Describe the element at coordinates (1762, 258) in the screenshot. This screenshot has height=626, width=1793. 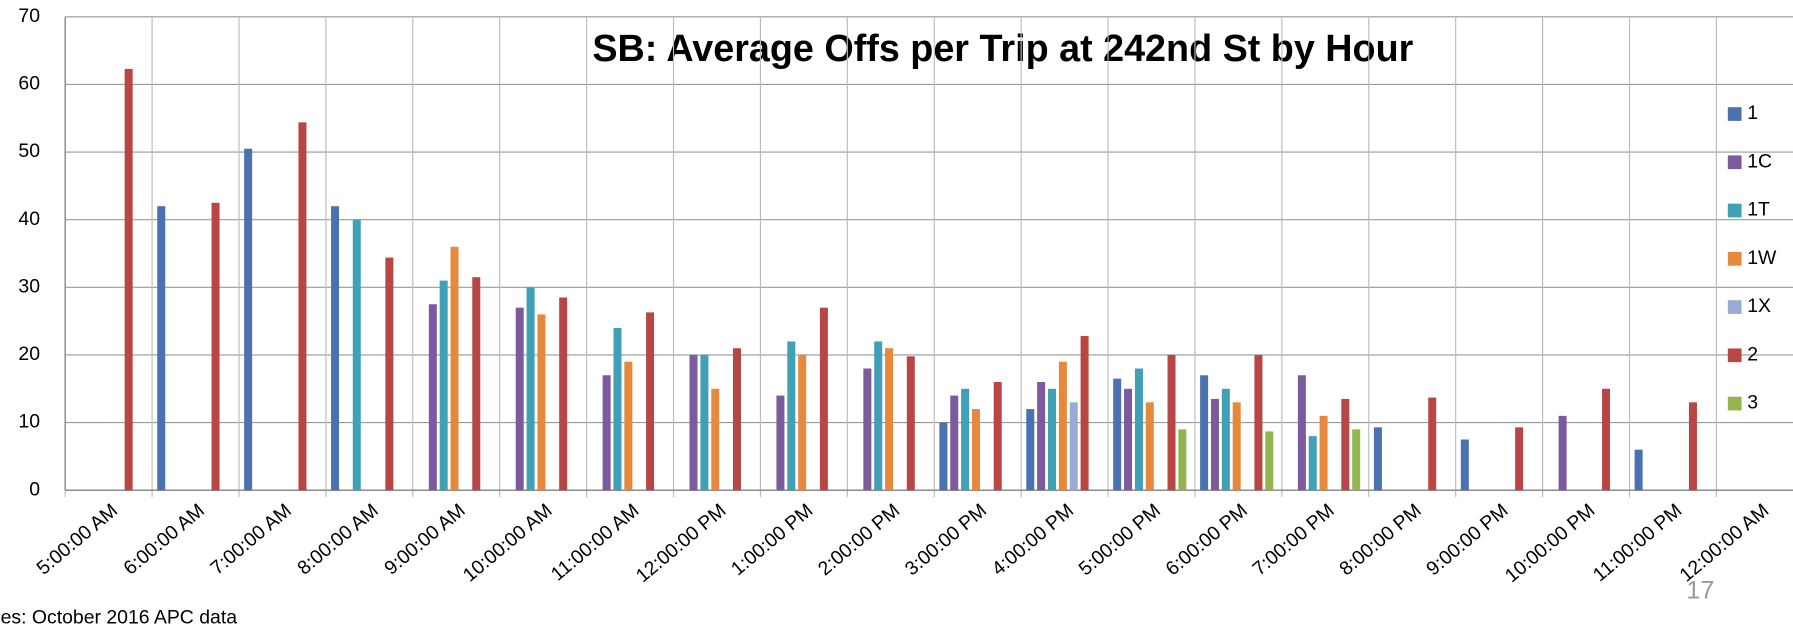
I see `legend-label: 1W` at that location.